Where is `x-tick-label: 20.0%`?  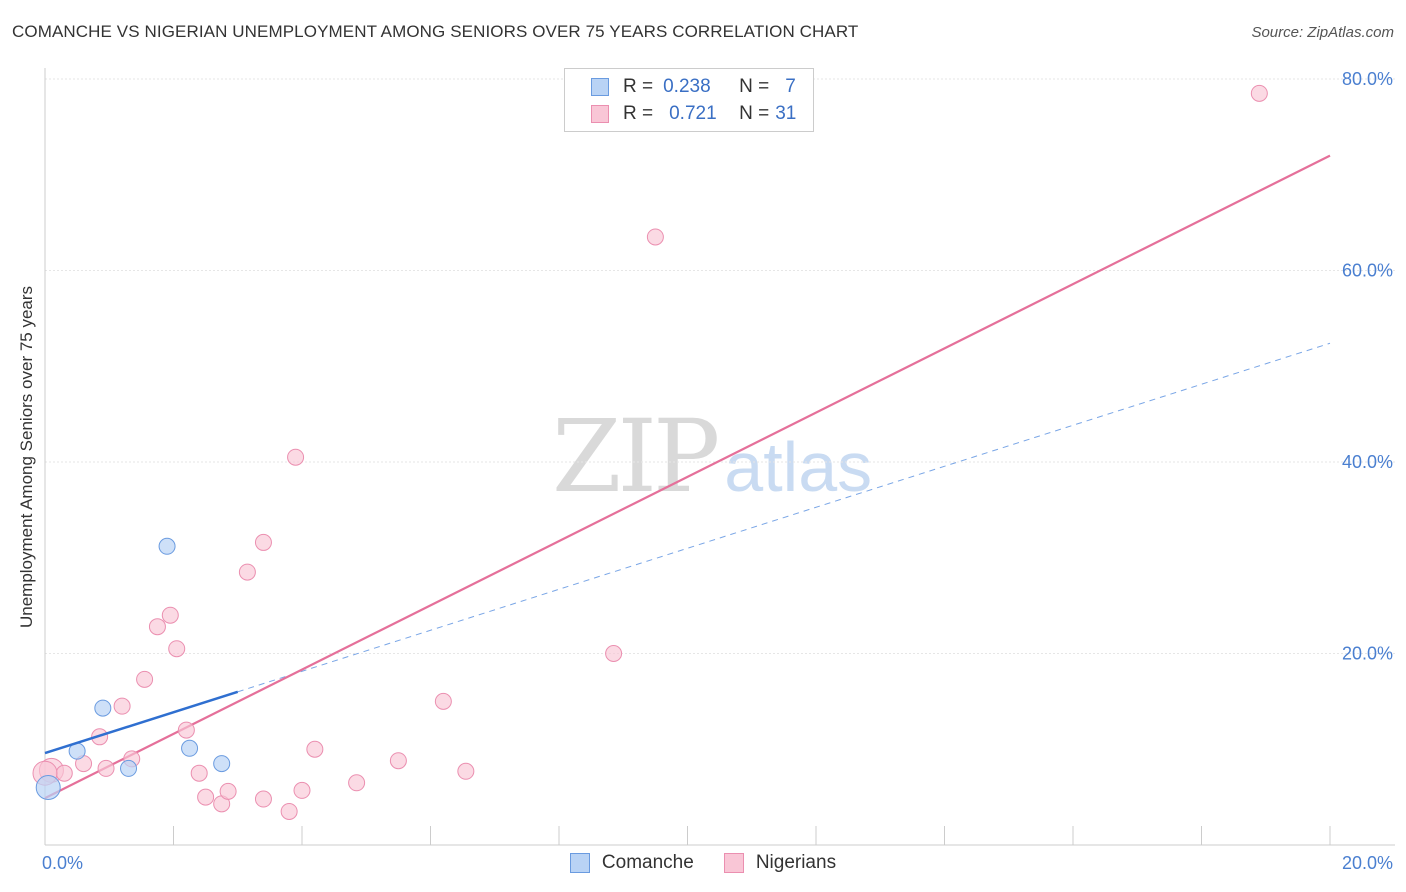
x-tick-label: 20.0% is located at coordinates (1367, 863).